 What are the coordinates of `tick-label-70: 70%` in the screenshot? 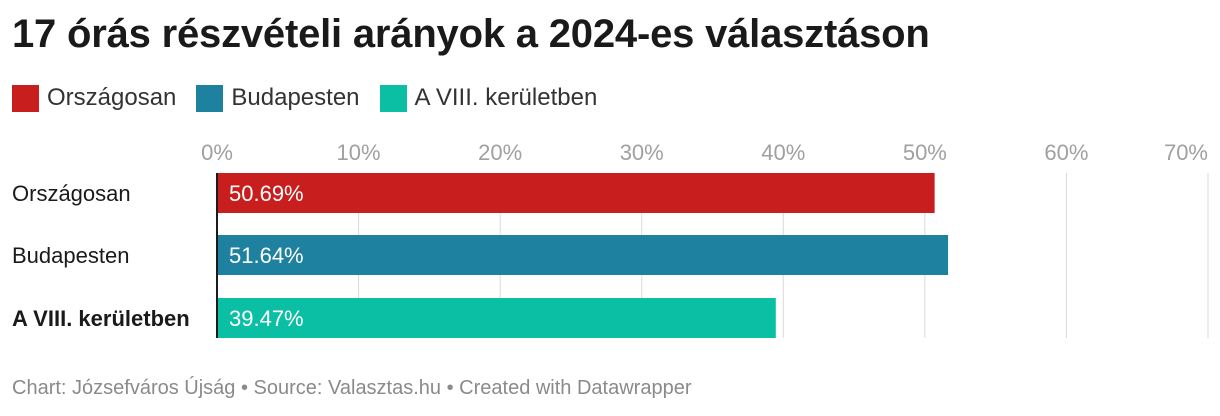 It's located at (1186, 152).